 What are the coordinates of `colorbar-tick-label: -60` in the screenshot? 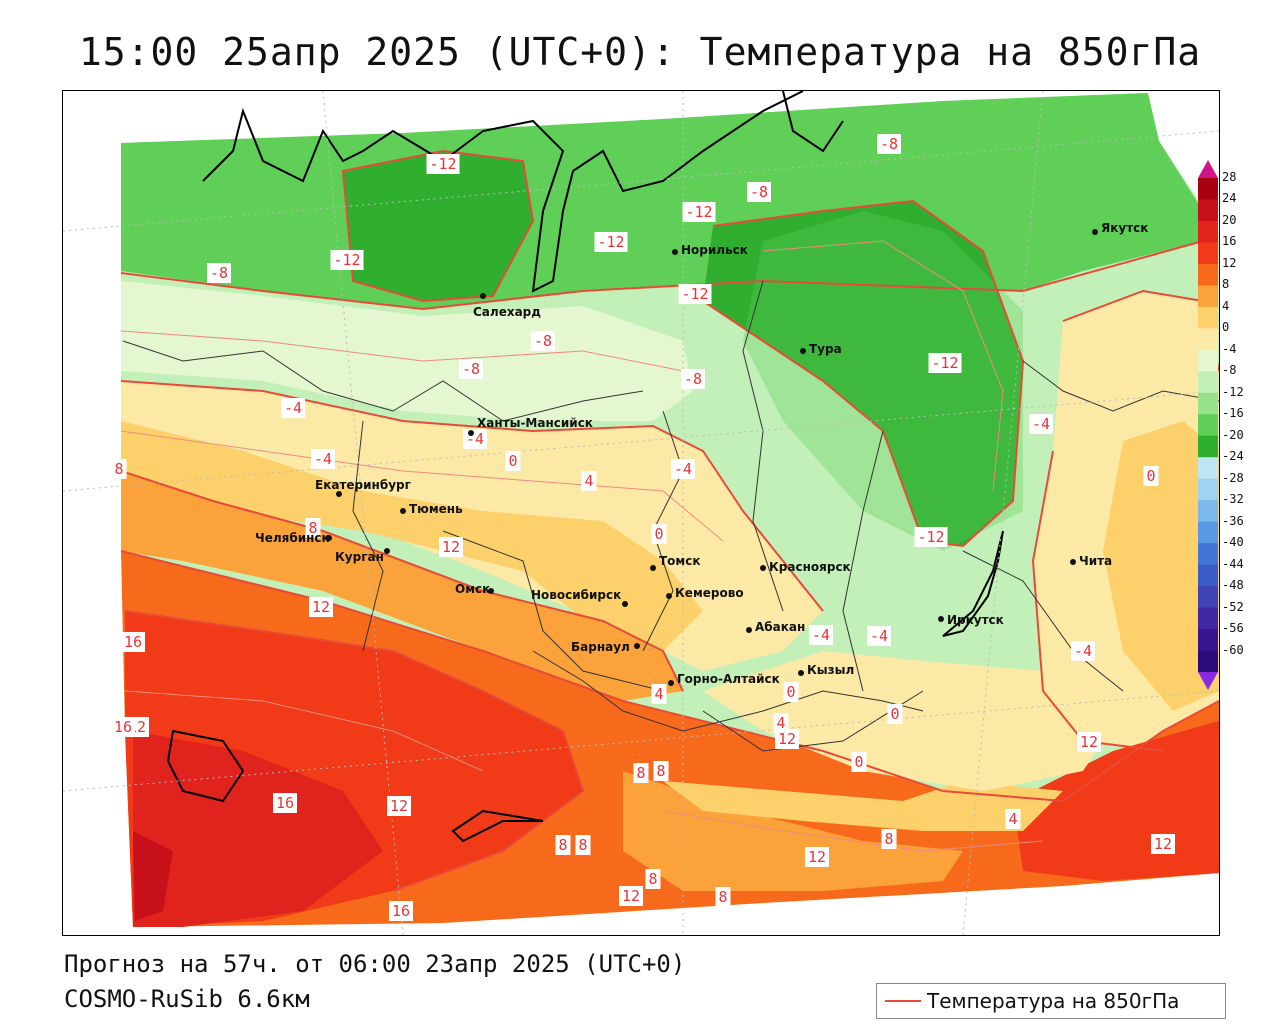 It's located at (1233, 649).